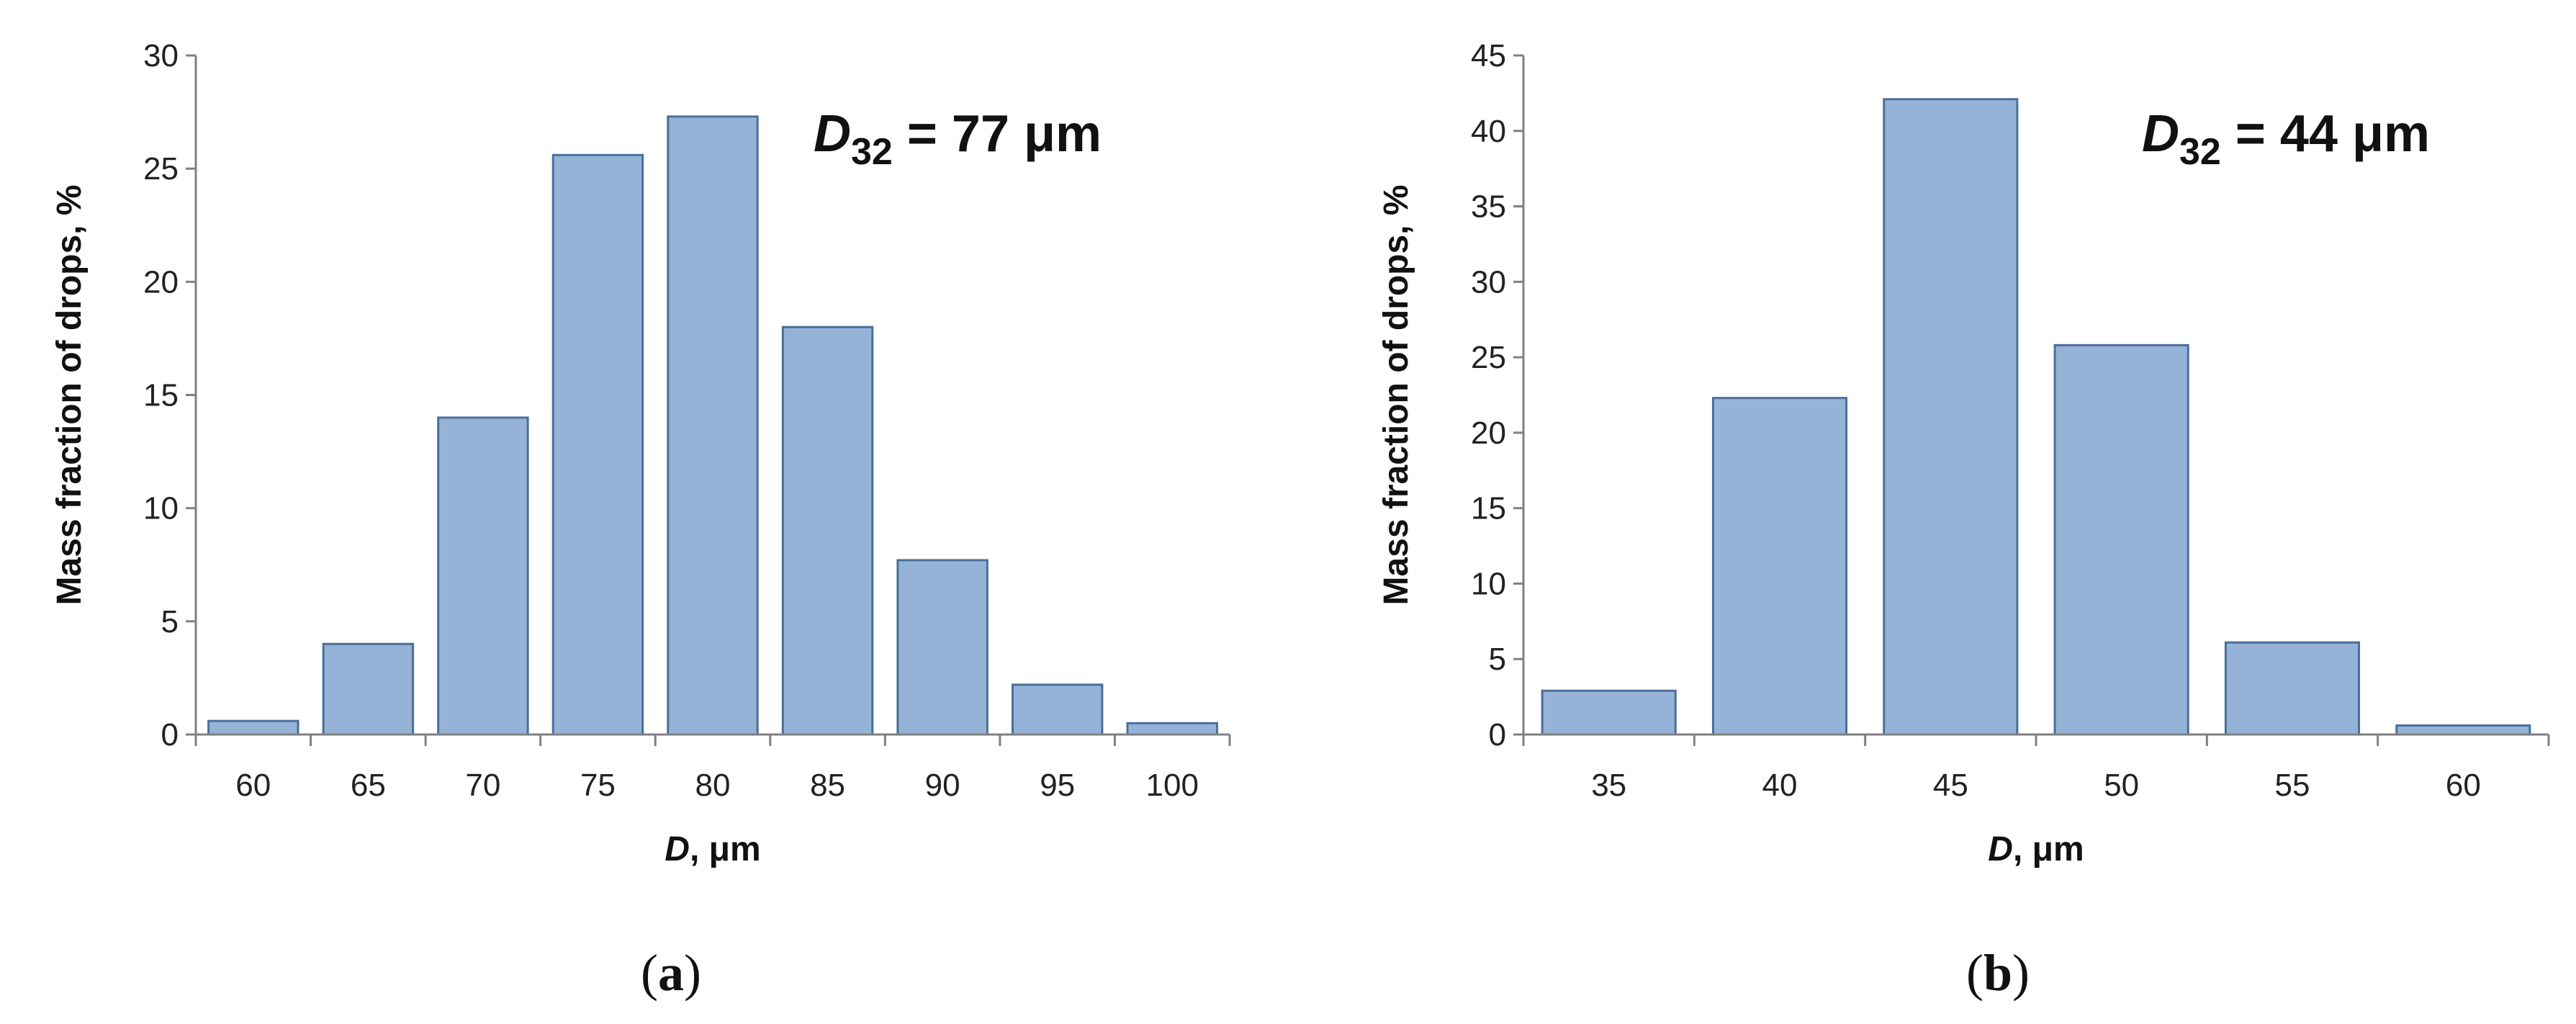  What do you see at coordinates (2325, 134) in the screenshot?
I see `annotation-text: = 44 μm` at bounding box center [2325, 134].